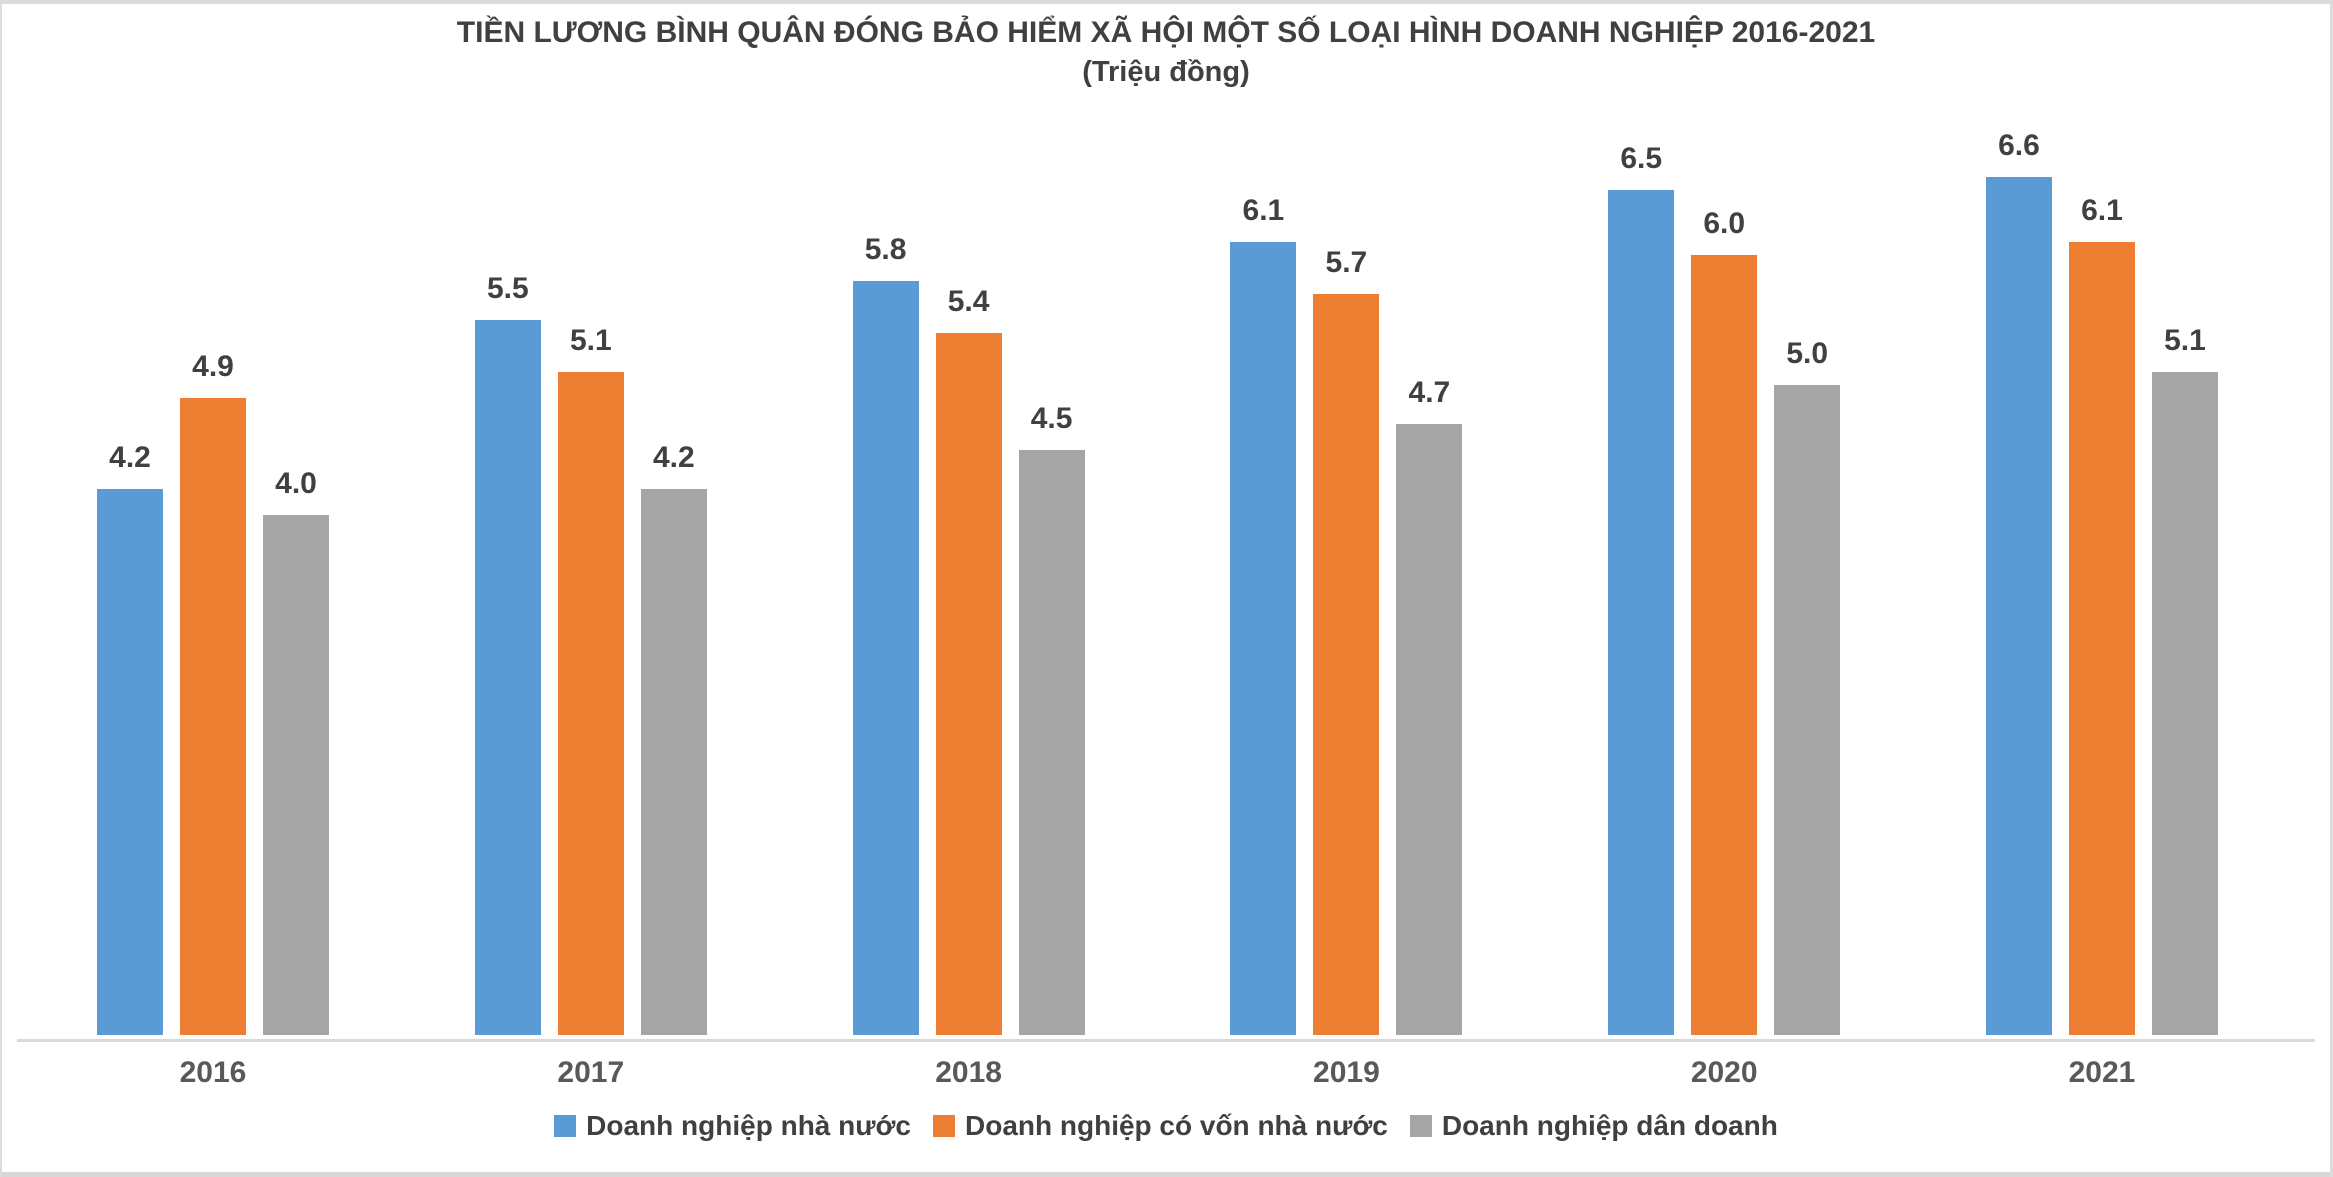 This screenshot has width=2333, height=1177. I want to click on legend-label: Doanh nghiệp dân doanh, so click(1609, 1125).